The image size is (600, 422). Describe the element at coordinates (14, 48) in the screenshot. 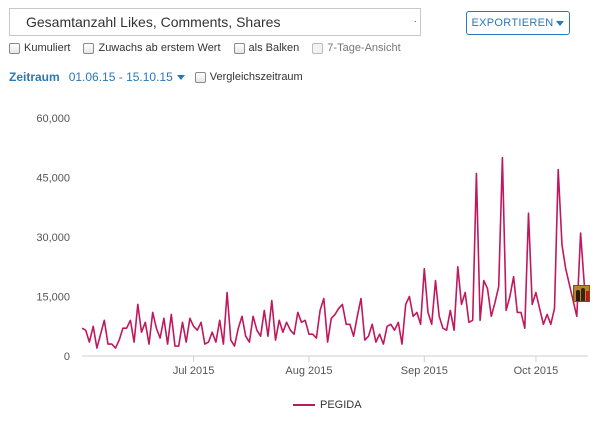

I see `checkbox-cumulative` at that location.